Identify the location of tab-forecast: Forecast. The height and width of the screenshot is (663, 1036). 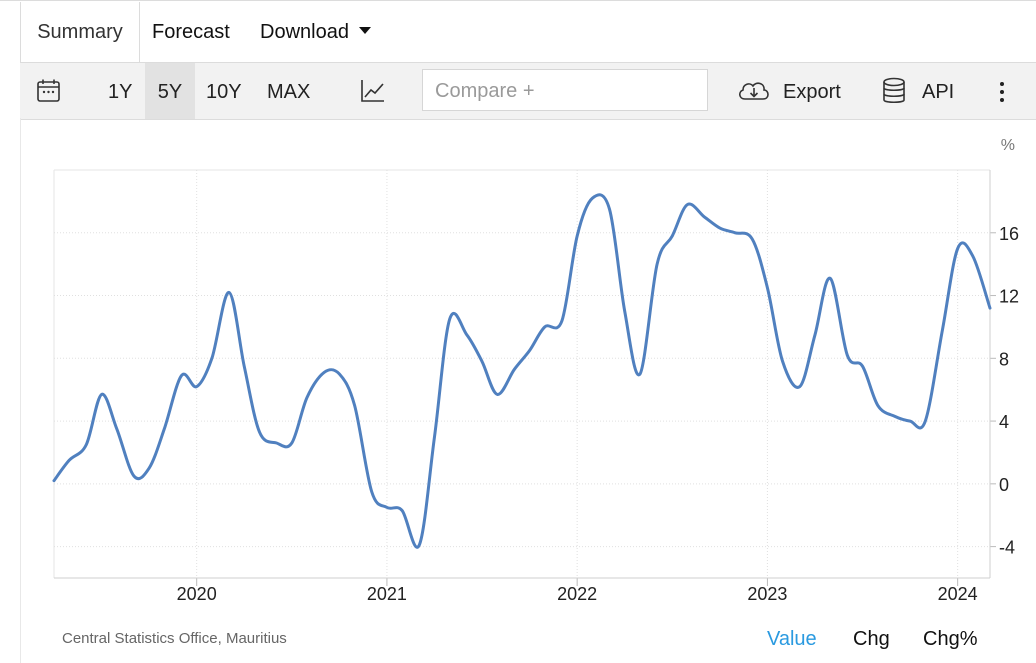
(191, 32).